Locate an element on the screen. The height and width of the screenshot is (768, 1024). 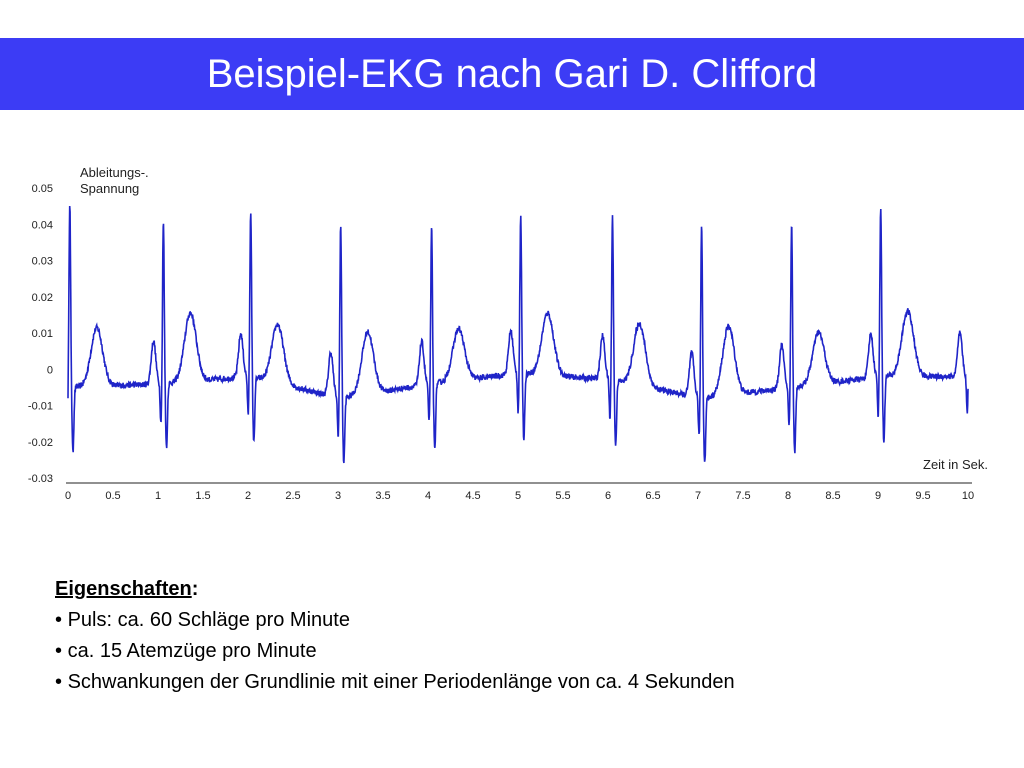
x-tick-label: 3 is located at coordinates (338, 496).